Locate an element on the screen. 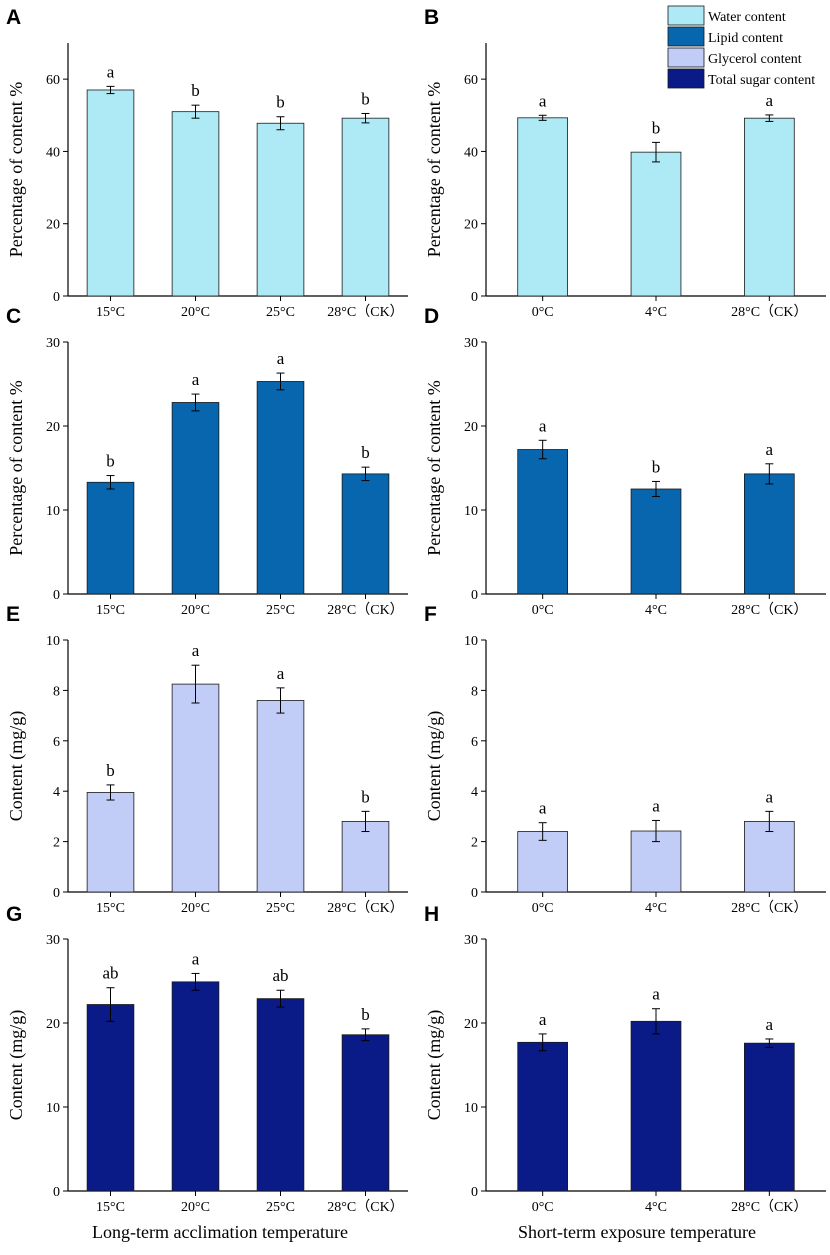  y-tick-label: 40 is located at coordinates (471, 152).